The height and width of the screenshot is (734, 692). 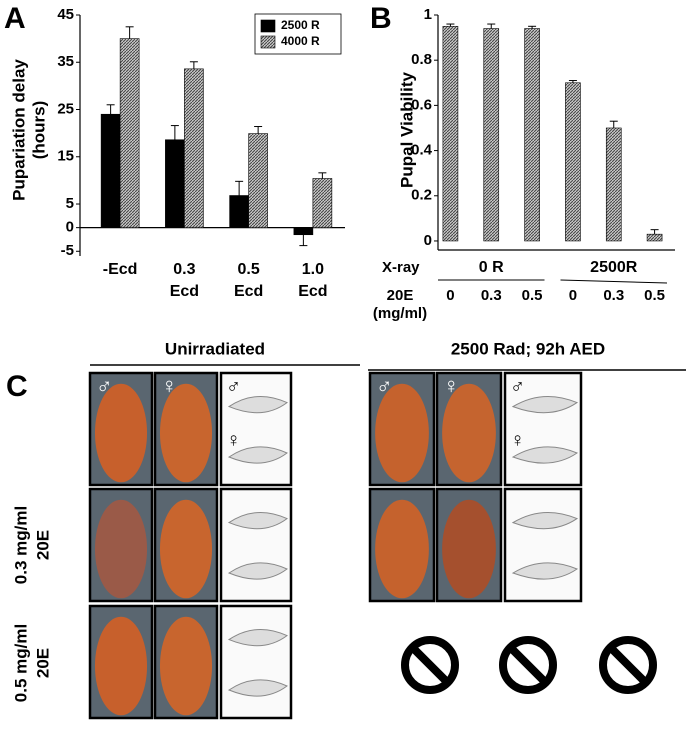 What do you see at coordinates (428, 240) in the screenshot?
I see `y-tick-label: 0` at bounding box center [428, 240].